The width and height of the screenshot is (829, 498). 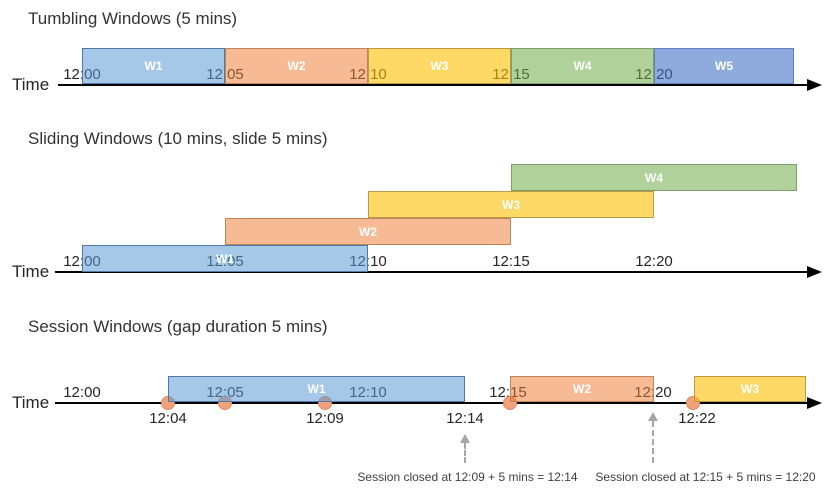 I want to click on tick-label: 12:00, so click(x=82, y=392).